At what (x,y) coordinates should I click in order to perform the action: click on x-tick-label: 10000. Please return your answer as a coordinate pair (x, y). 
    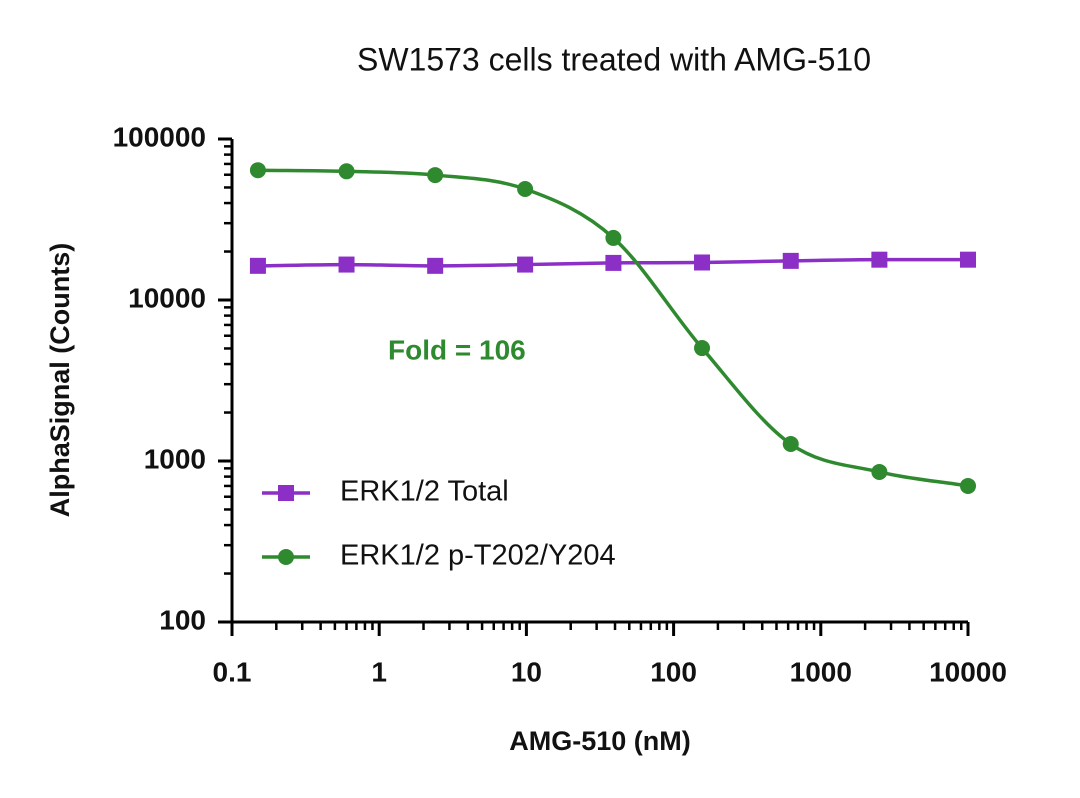
    Looking at the image, I should click on (968, 671).